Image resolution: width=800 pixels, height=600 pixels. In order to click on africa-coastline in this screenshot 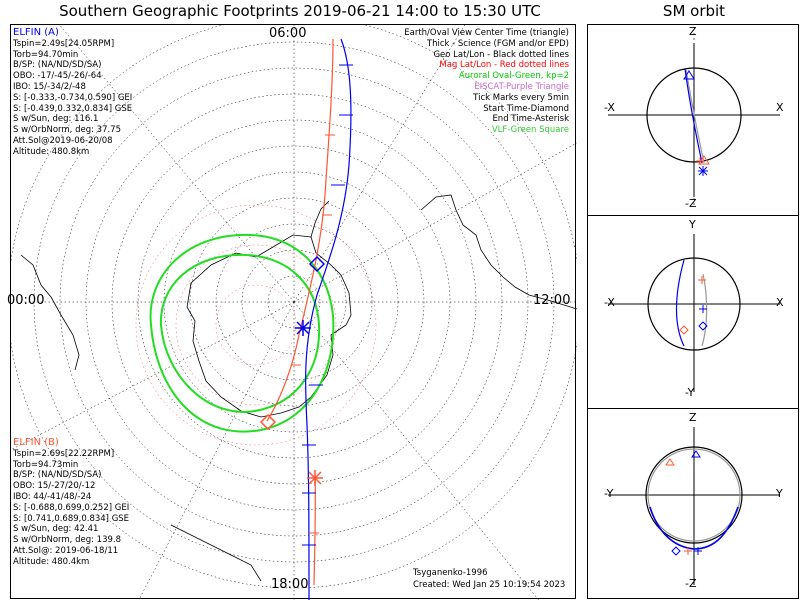, I will do `click(50, 312)`.